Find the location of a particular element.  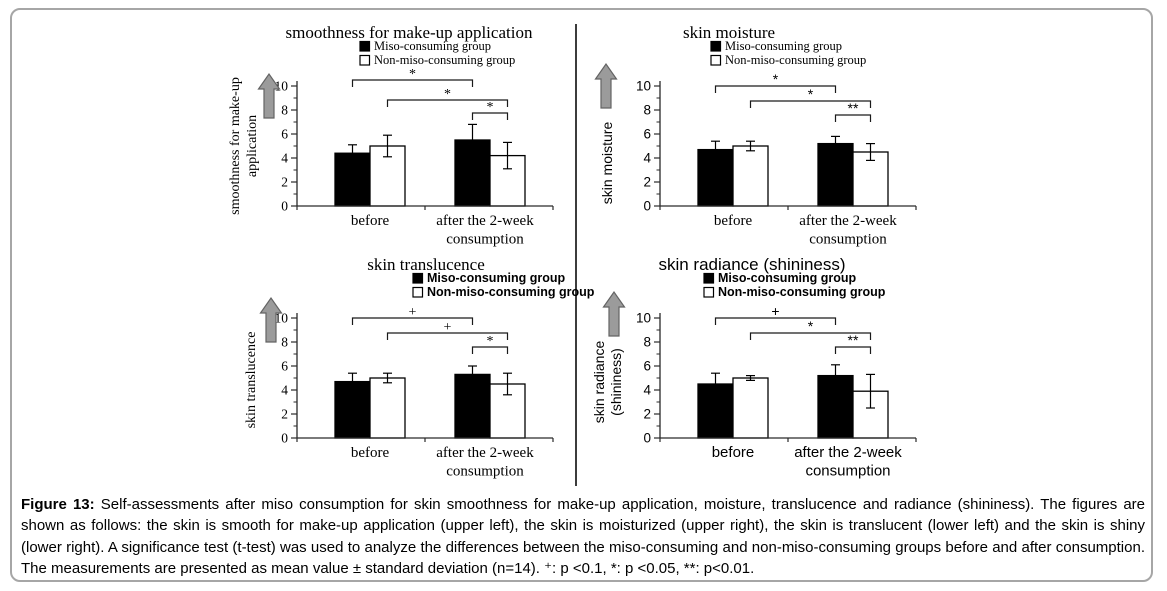

chart-title: skin moisture is located at coordinates (729, 32).